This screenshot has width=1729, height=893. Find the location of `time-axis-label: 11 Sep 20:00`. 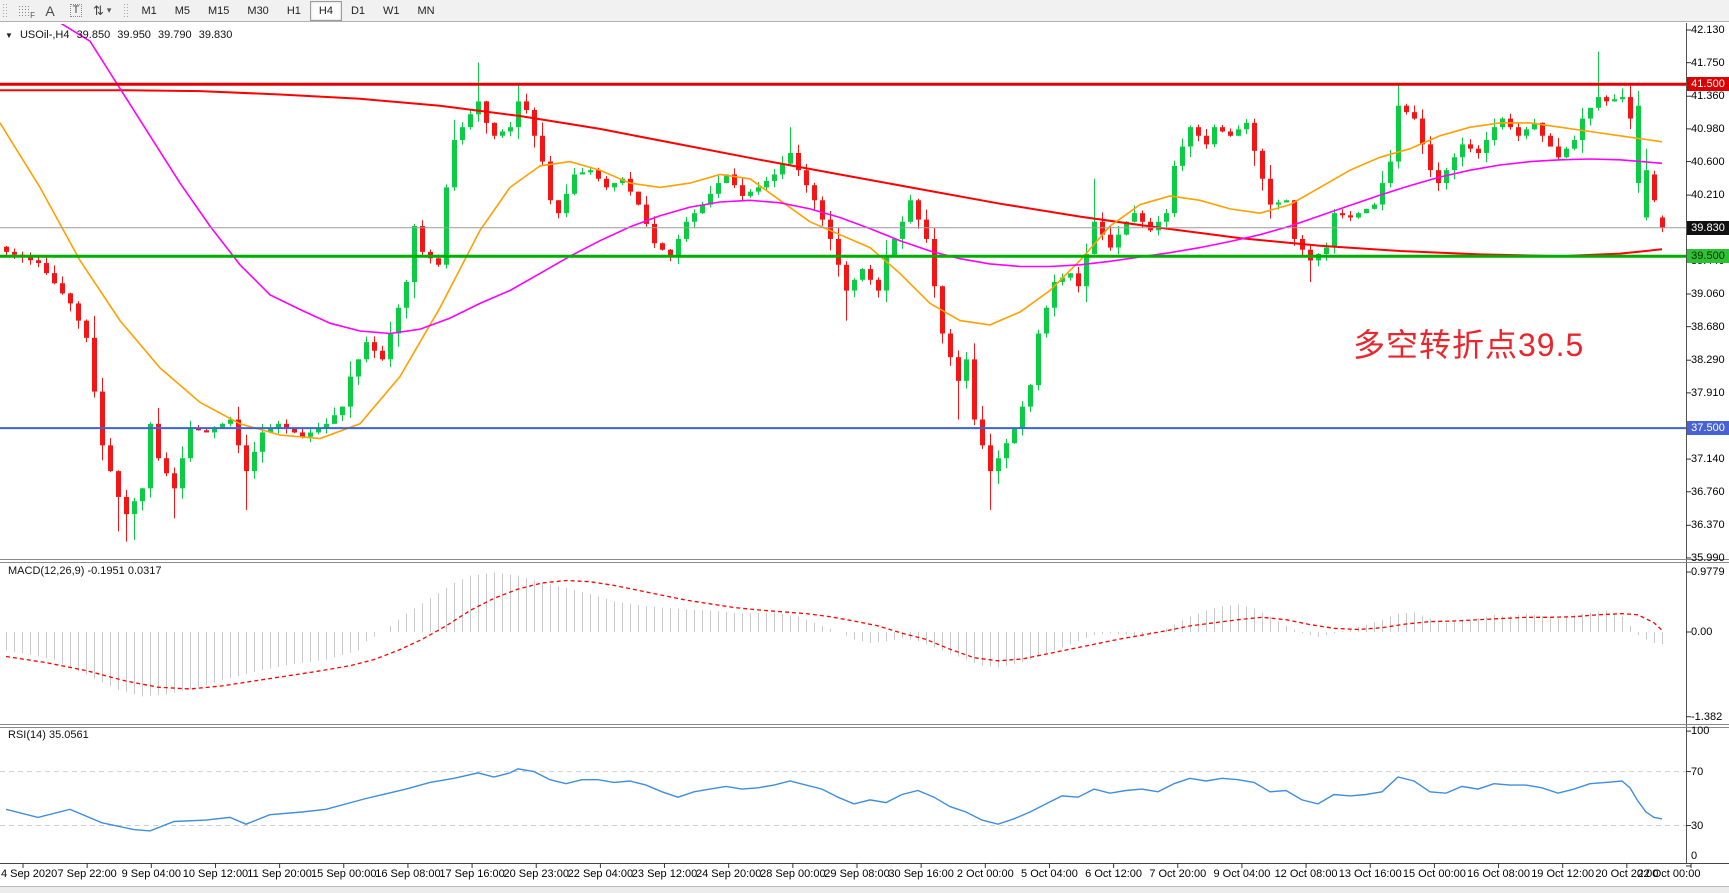

time-axis-label: 11 Sep 20:00 is located at coordinates (279, 874).